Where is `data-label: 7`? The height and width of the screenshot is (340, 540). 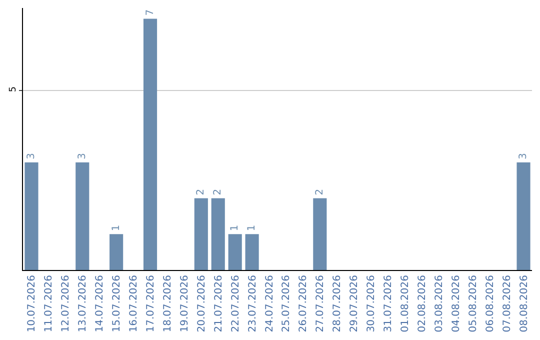
data-label: 7 is located at coordinates (150, 12).